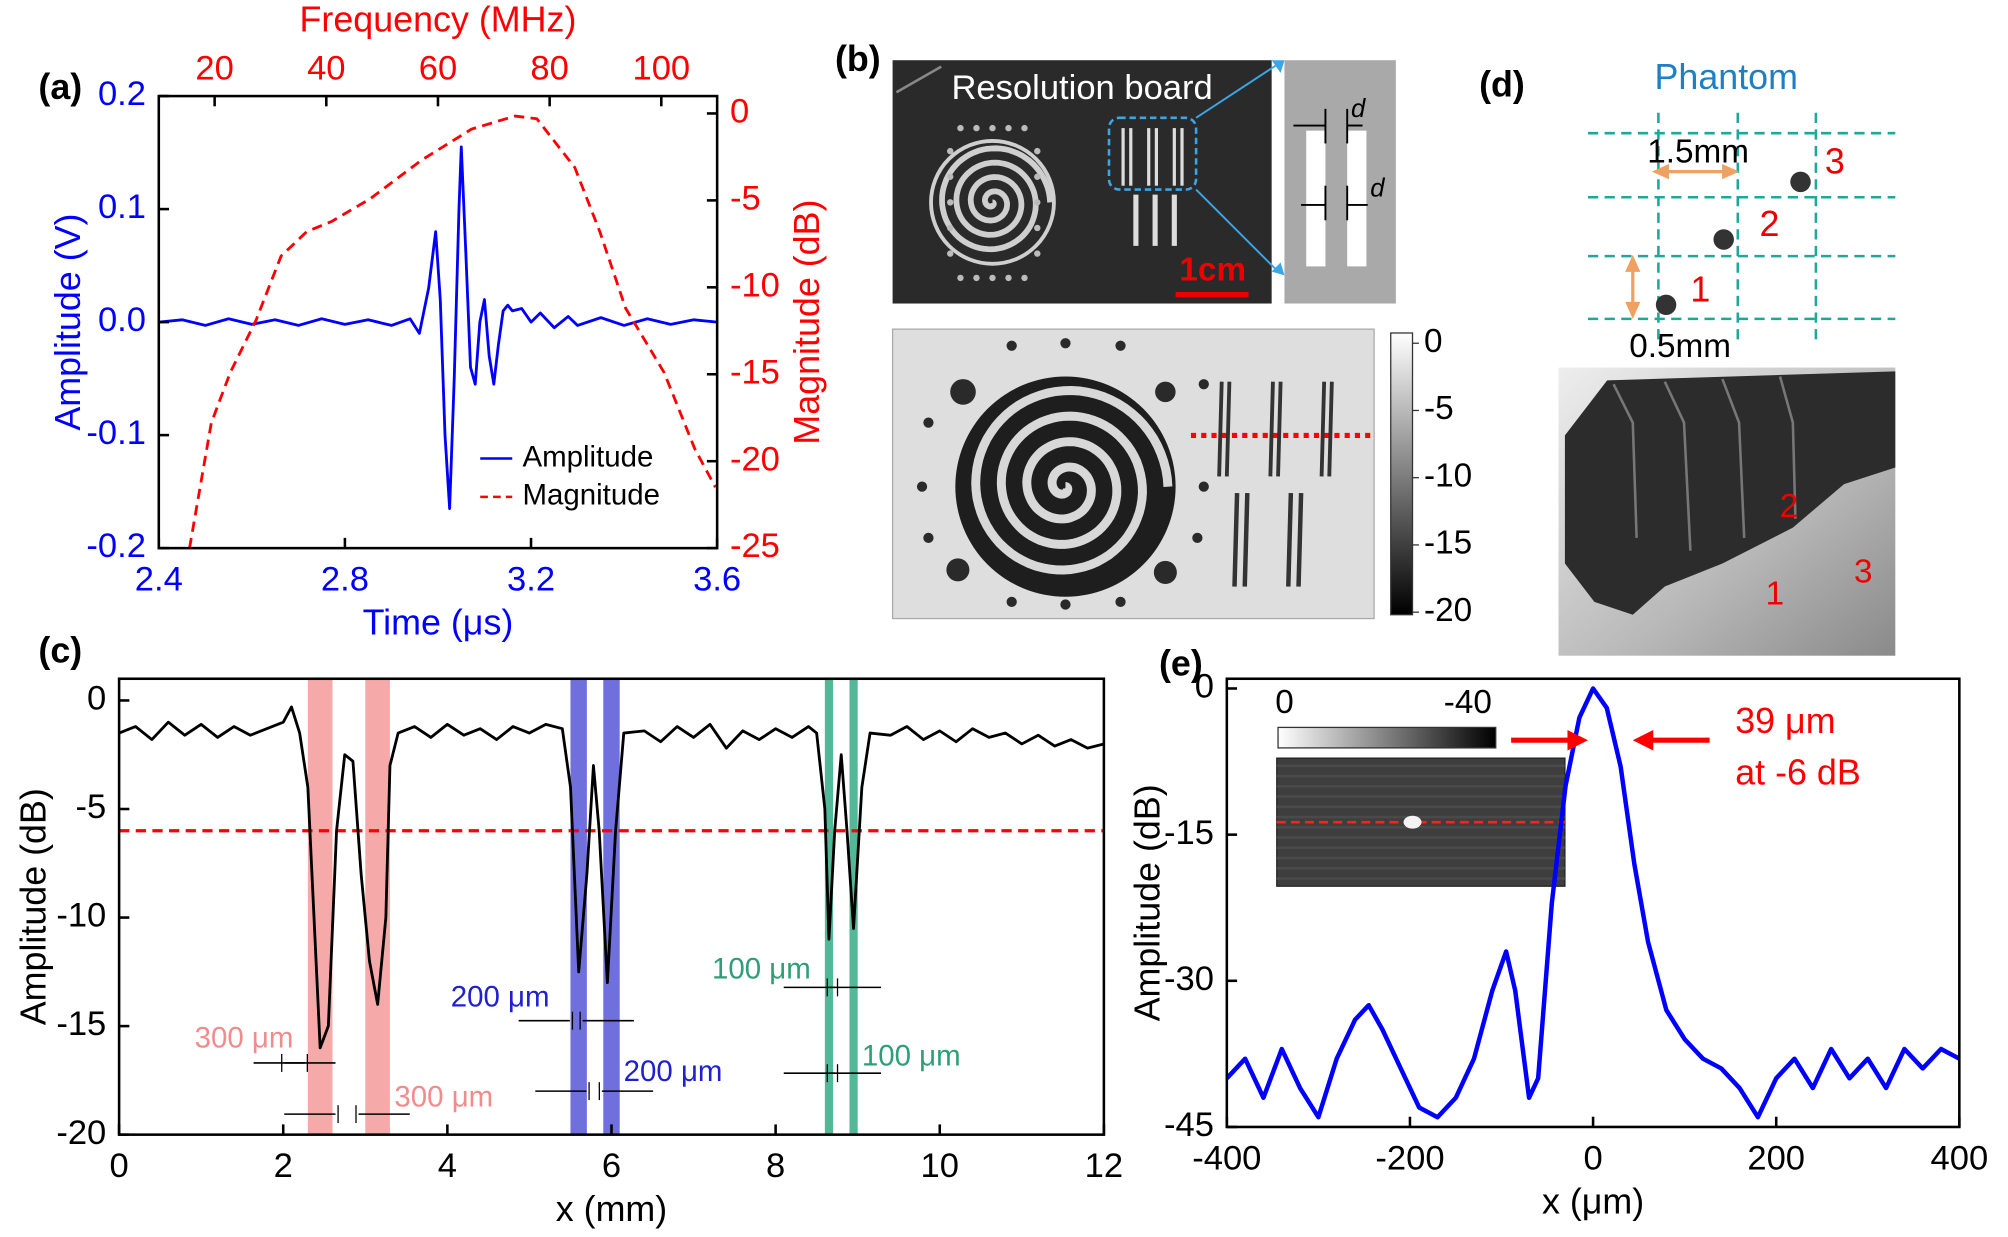  Describe the element at coordinates (1960, 1158) in the screenshot. I see `x-tick-label: 400` at that location.